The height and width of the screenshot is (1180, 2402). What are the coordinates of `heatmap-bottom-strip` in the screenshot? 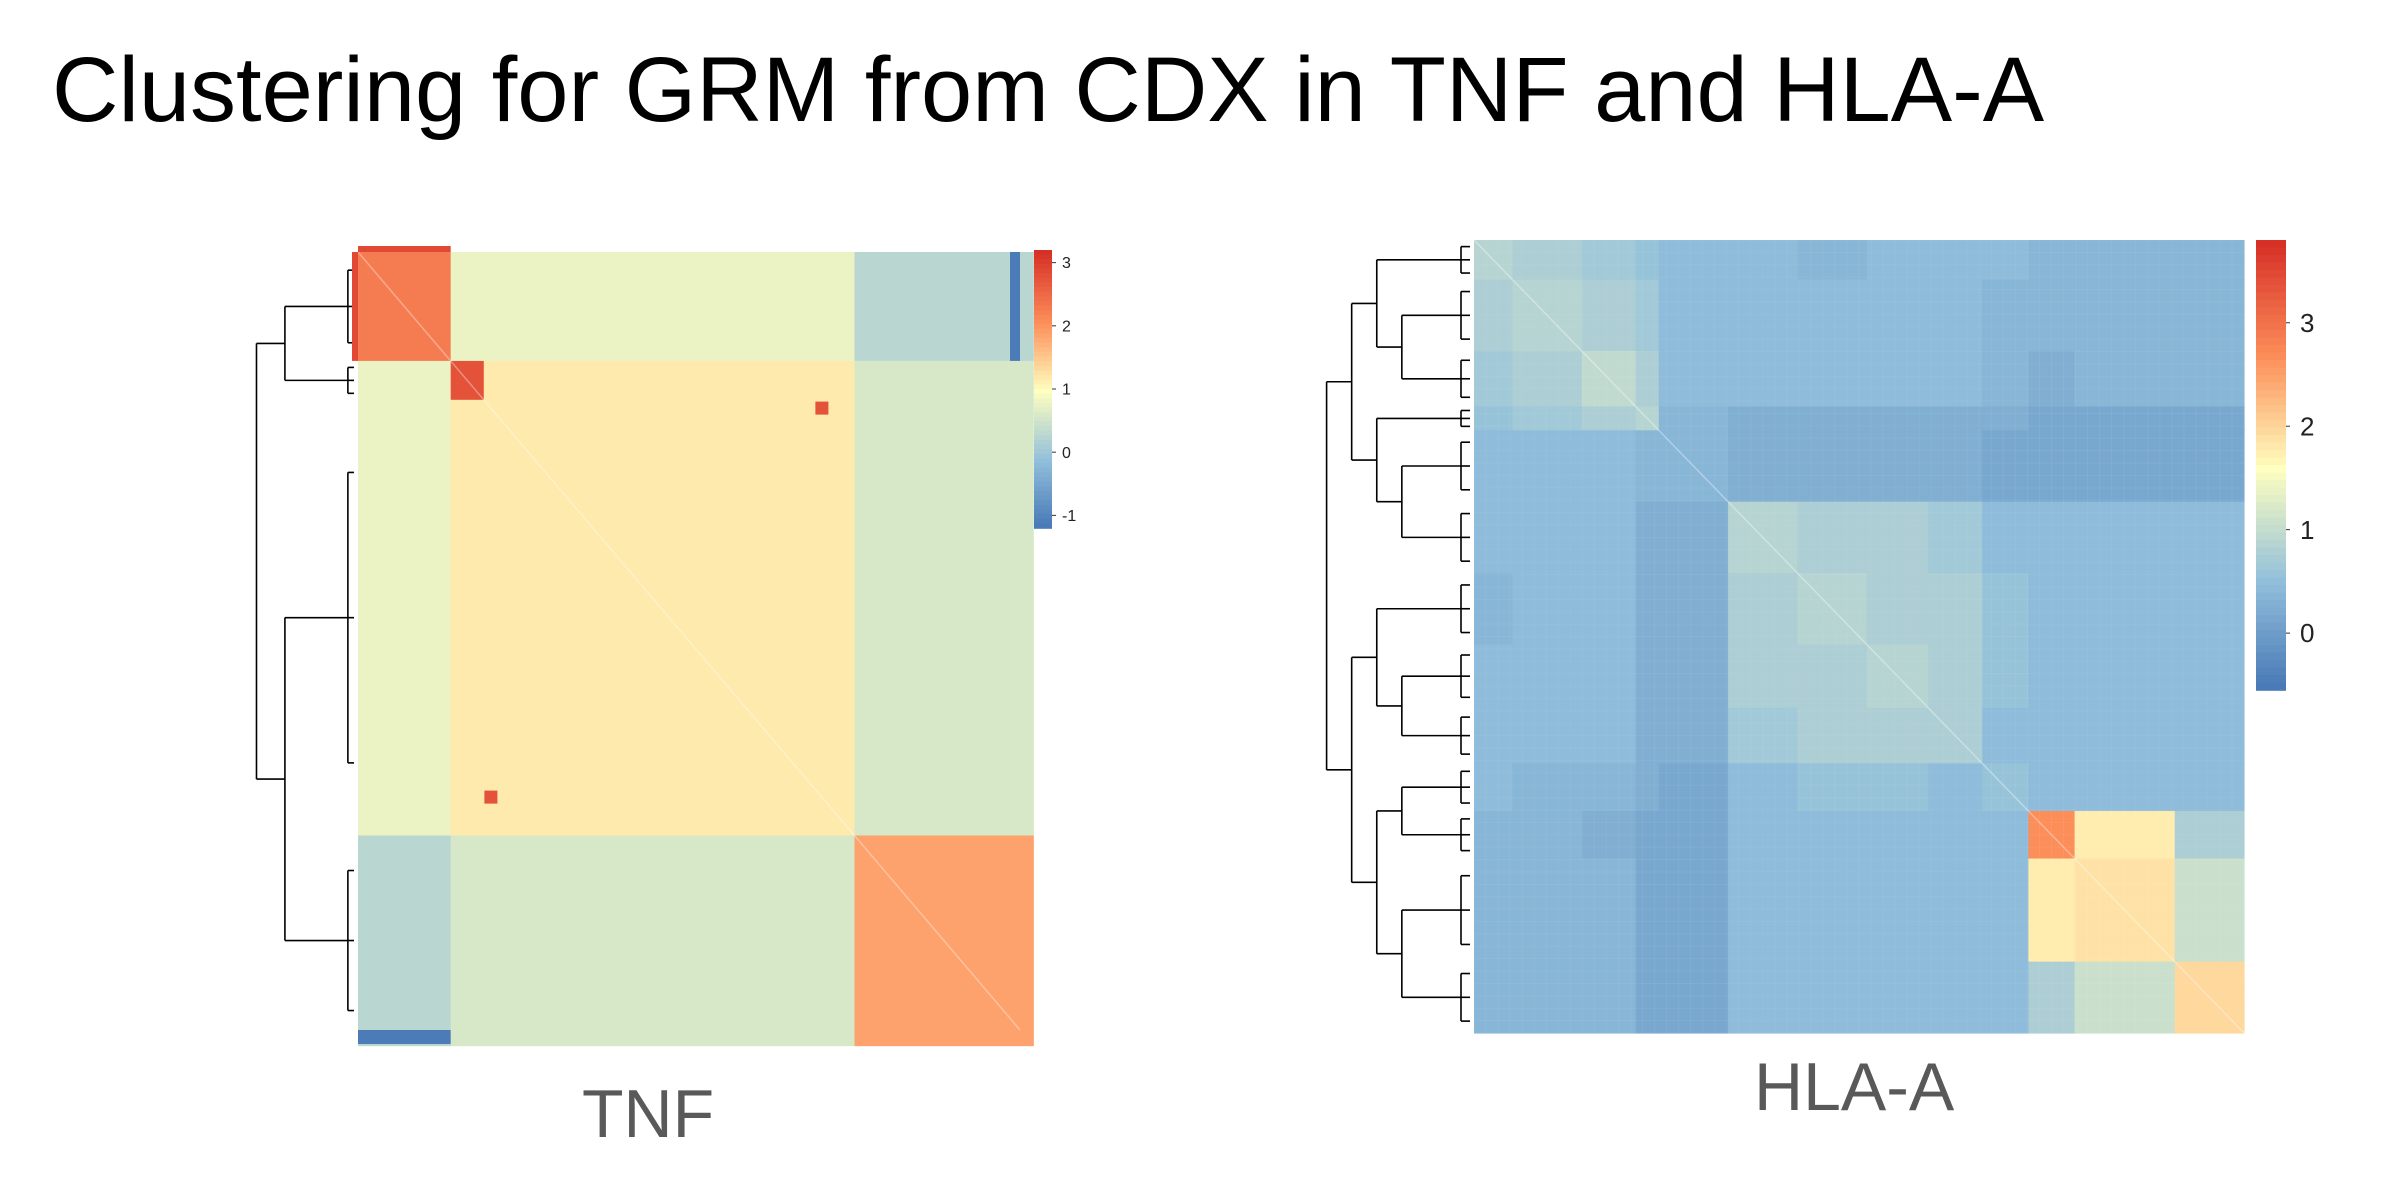 It's located at (404, 1037).